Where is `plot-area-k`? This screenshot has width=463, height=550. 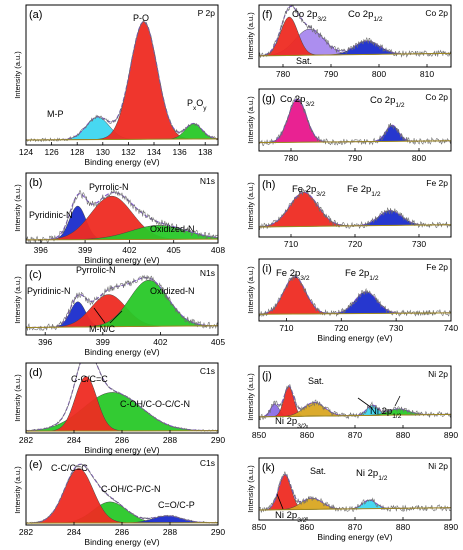
plot-area-k is located at coordinates (355, 492).